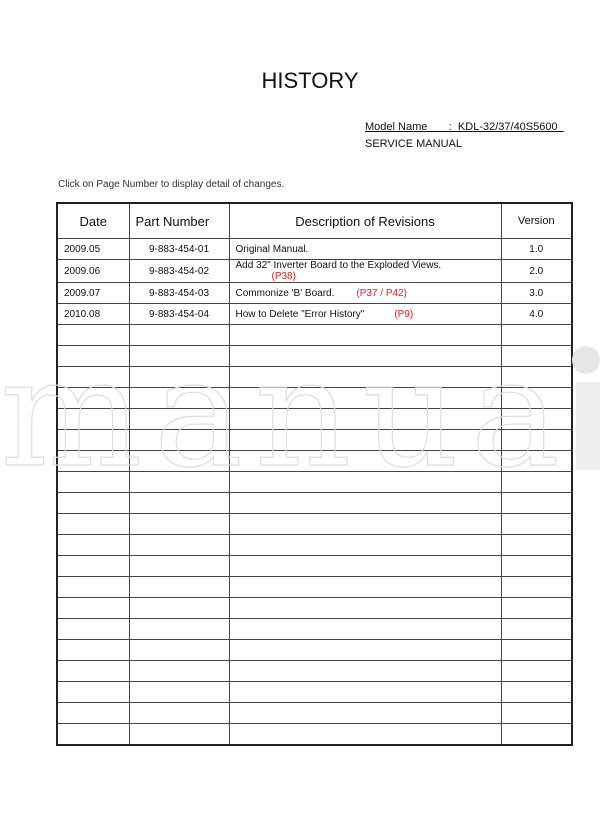 Image resolution: width=600 pixels, height=817 pixels. Describe the element at coordinates (310, 80) in the screenshot. I see `page-title: HISTORY` at that location.